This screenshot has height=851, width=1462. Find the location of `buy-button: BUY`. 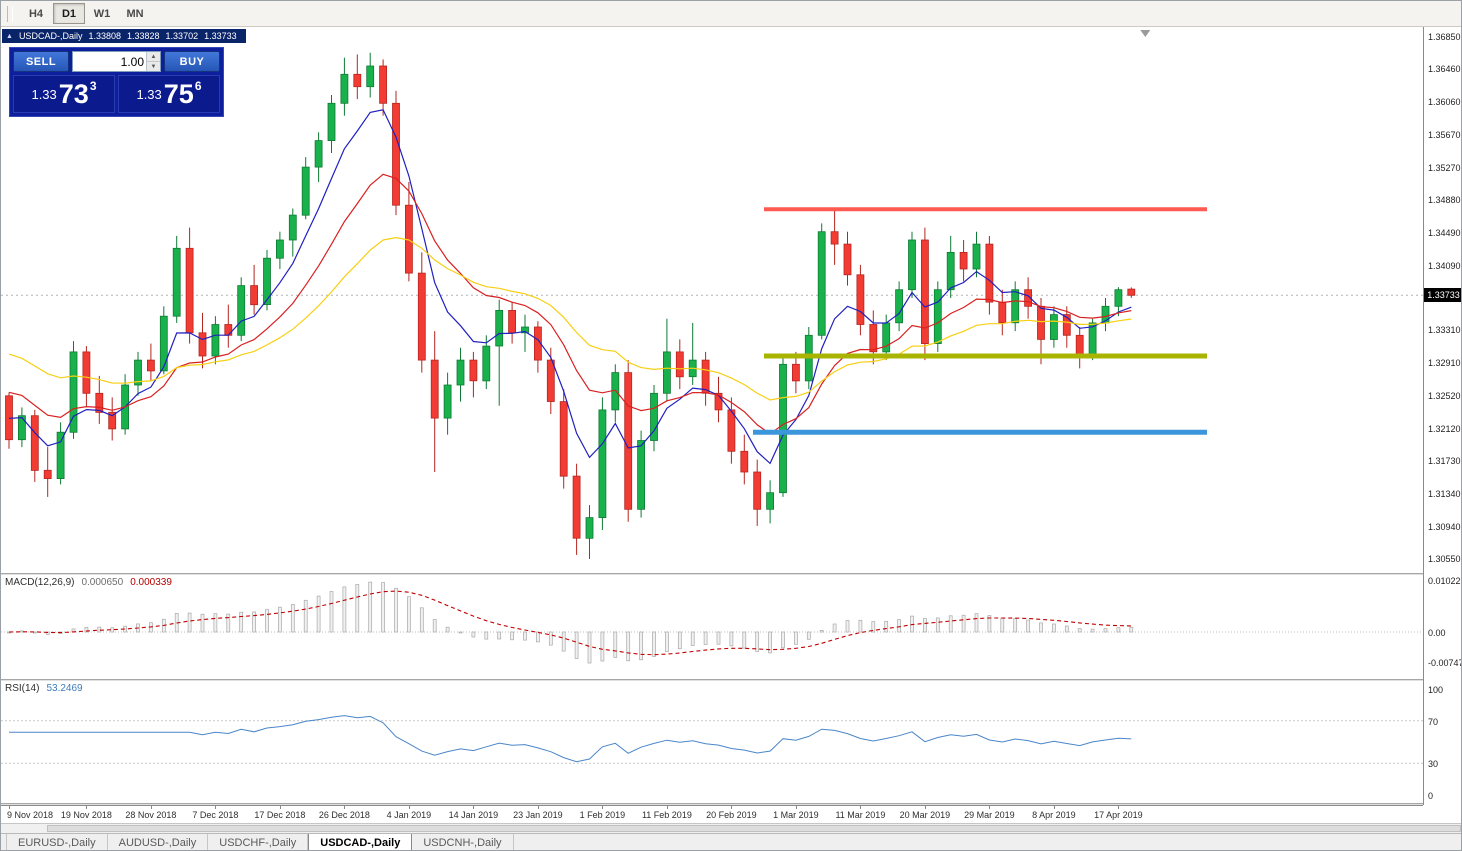

buy-button: BUY is located at coordinates (192, 61).